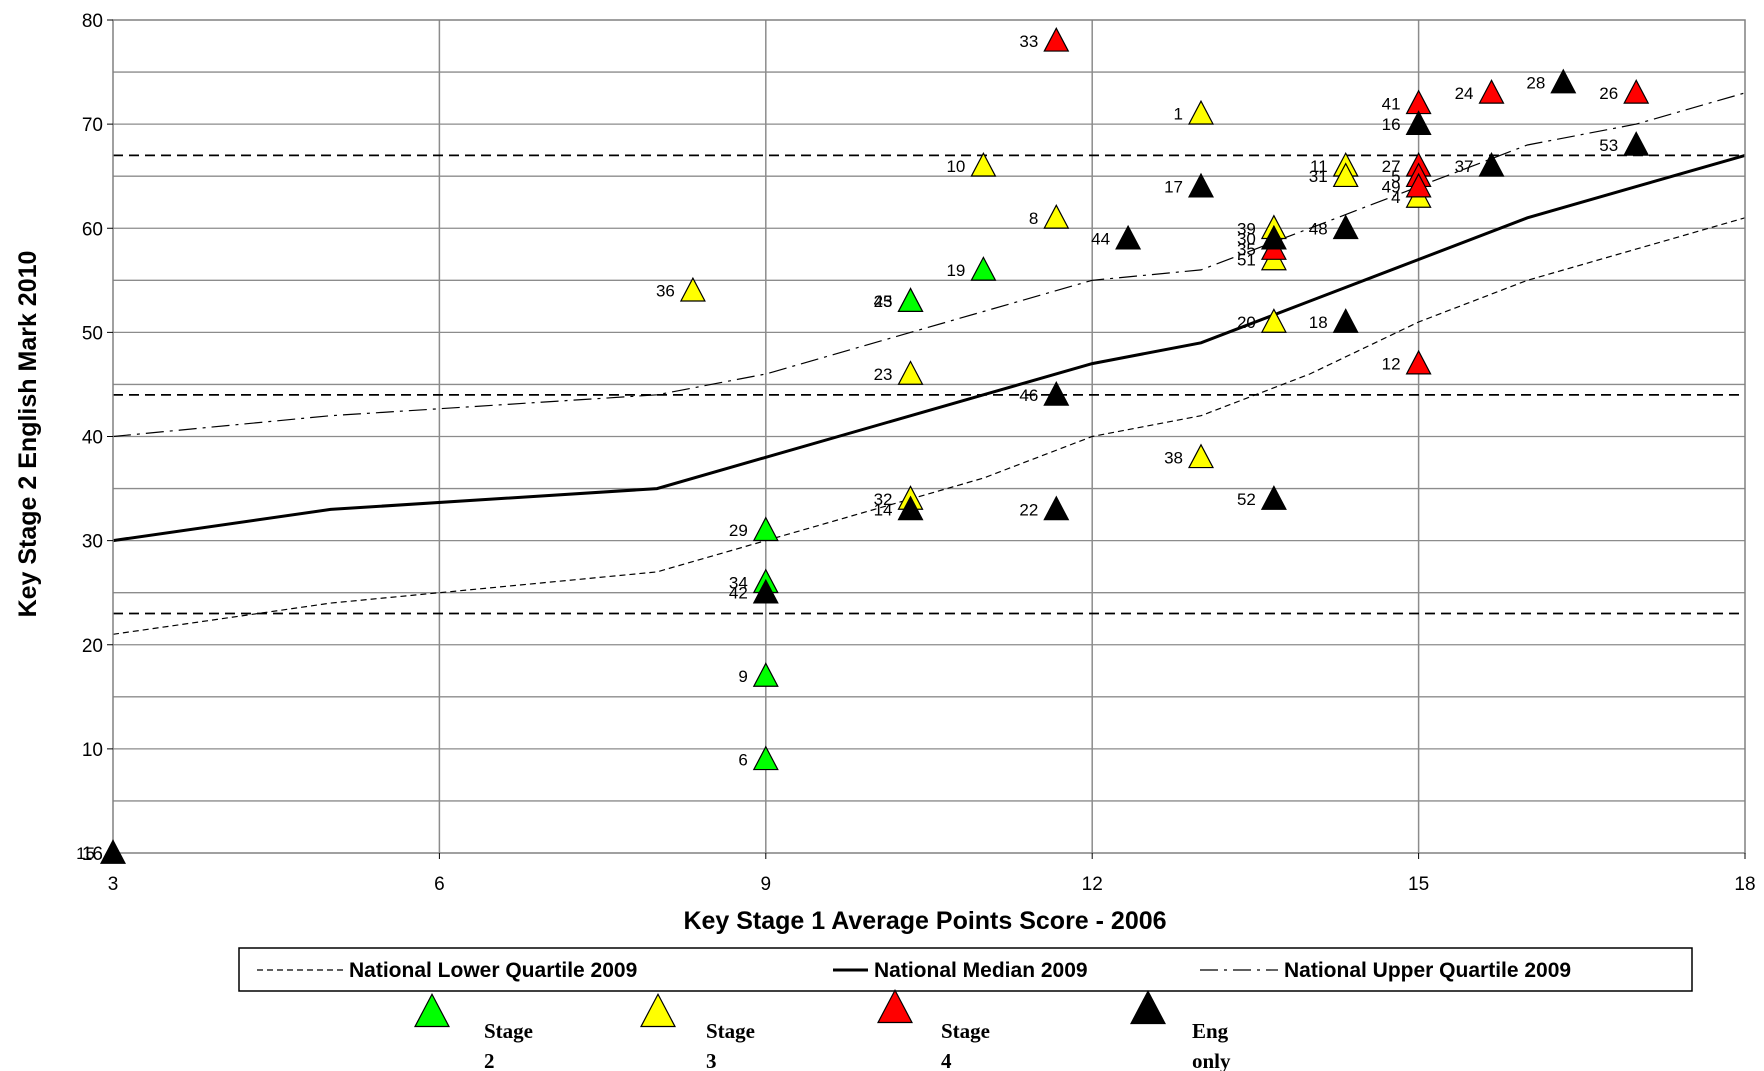 Image resolution: width=1764 pixels, height=1071 pixels. What do you see at coordinates (1178, 114) in the screenshot?
I see `point-label: 1` at bounding box center [1178, 114].